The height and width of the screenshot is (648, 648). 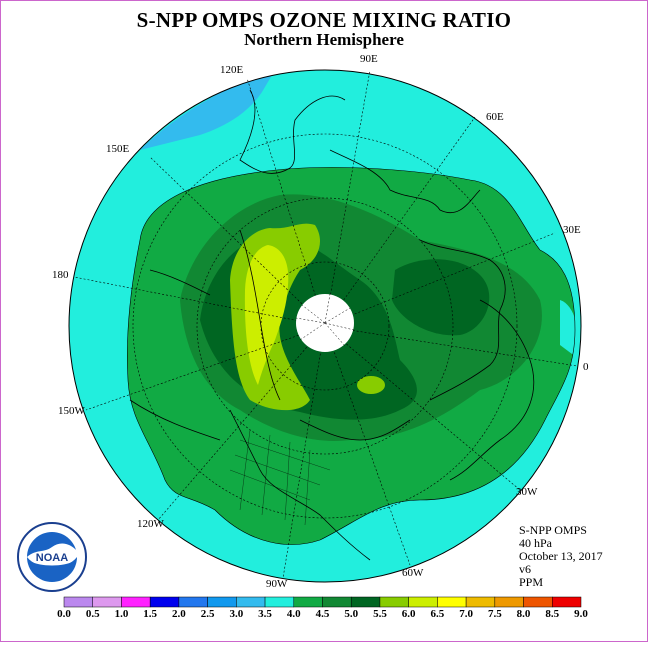 I want to click on map-subtitle: Northern Hemisphere, so click(x=324, y=39).